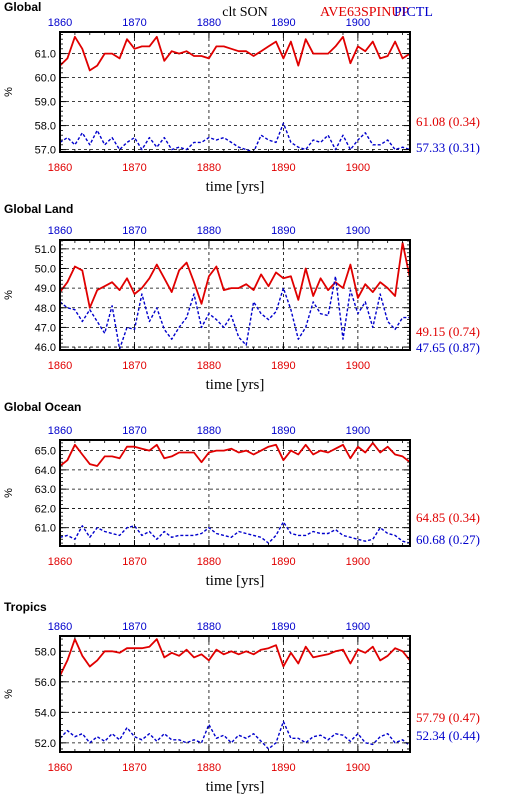 The image size is (507, 798). What do you see at coordinates (448, 147) in the screenshot?
I see `summary-ctl: 57.33 (0.31)` at bounding box center [448, 147].